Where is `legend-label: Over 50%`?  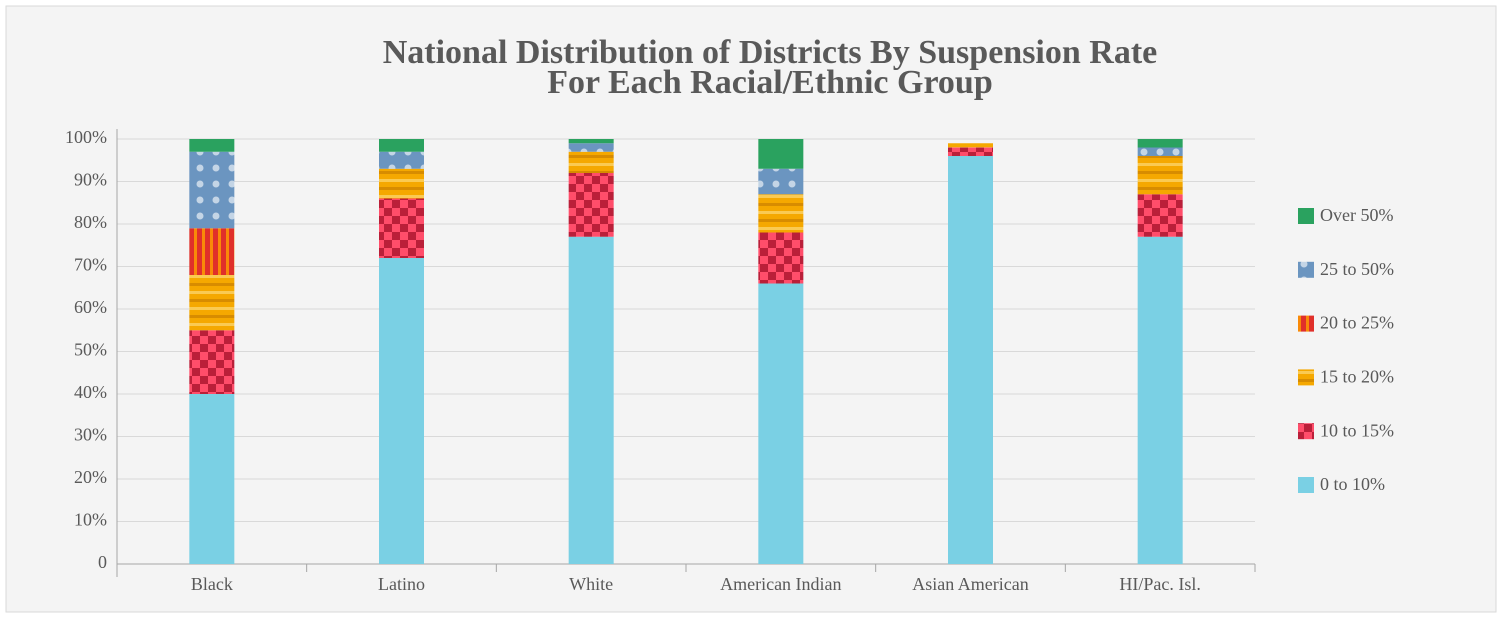
legend-label: Over 50% is located at coordinates (1356, 215).